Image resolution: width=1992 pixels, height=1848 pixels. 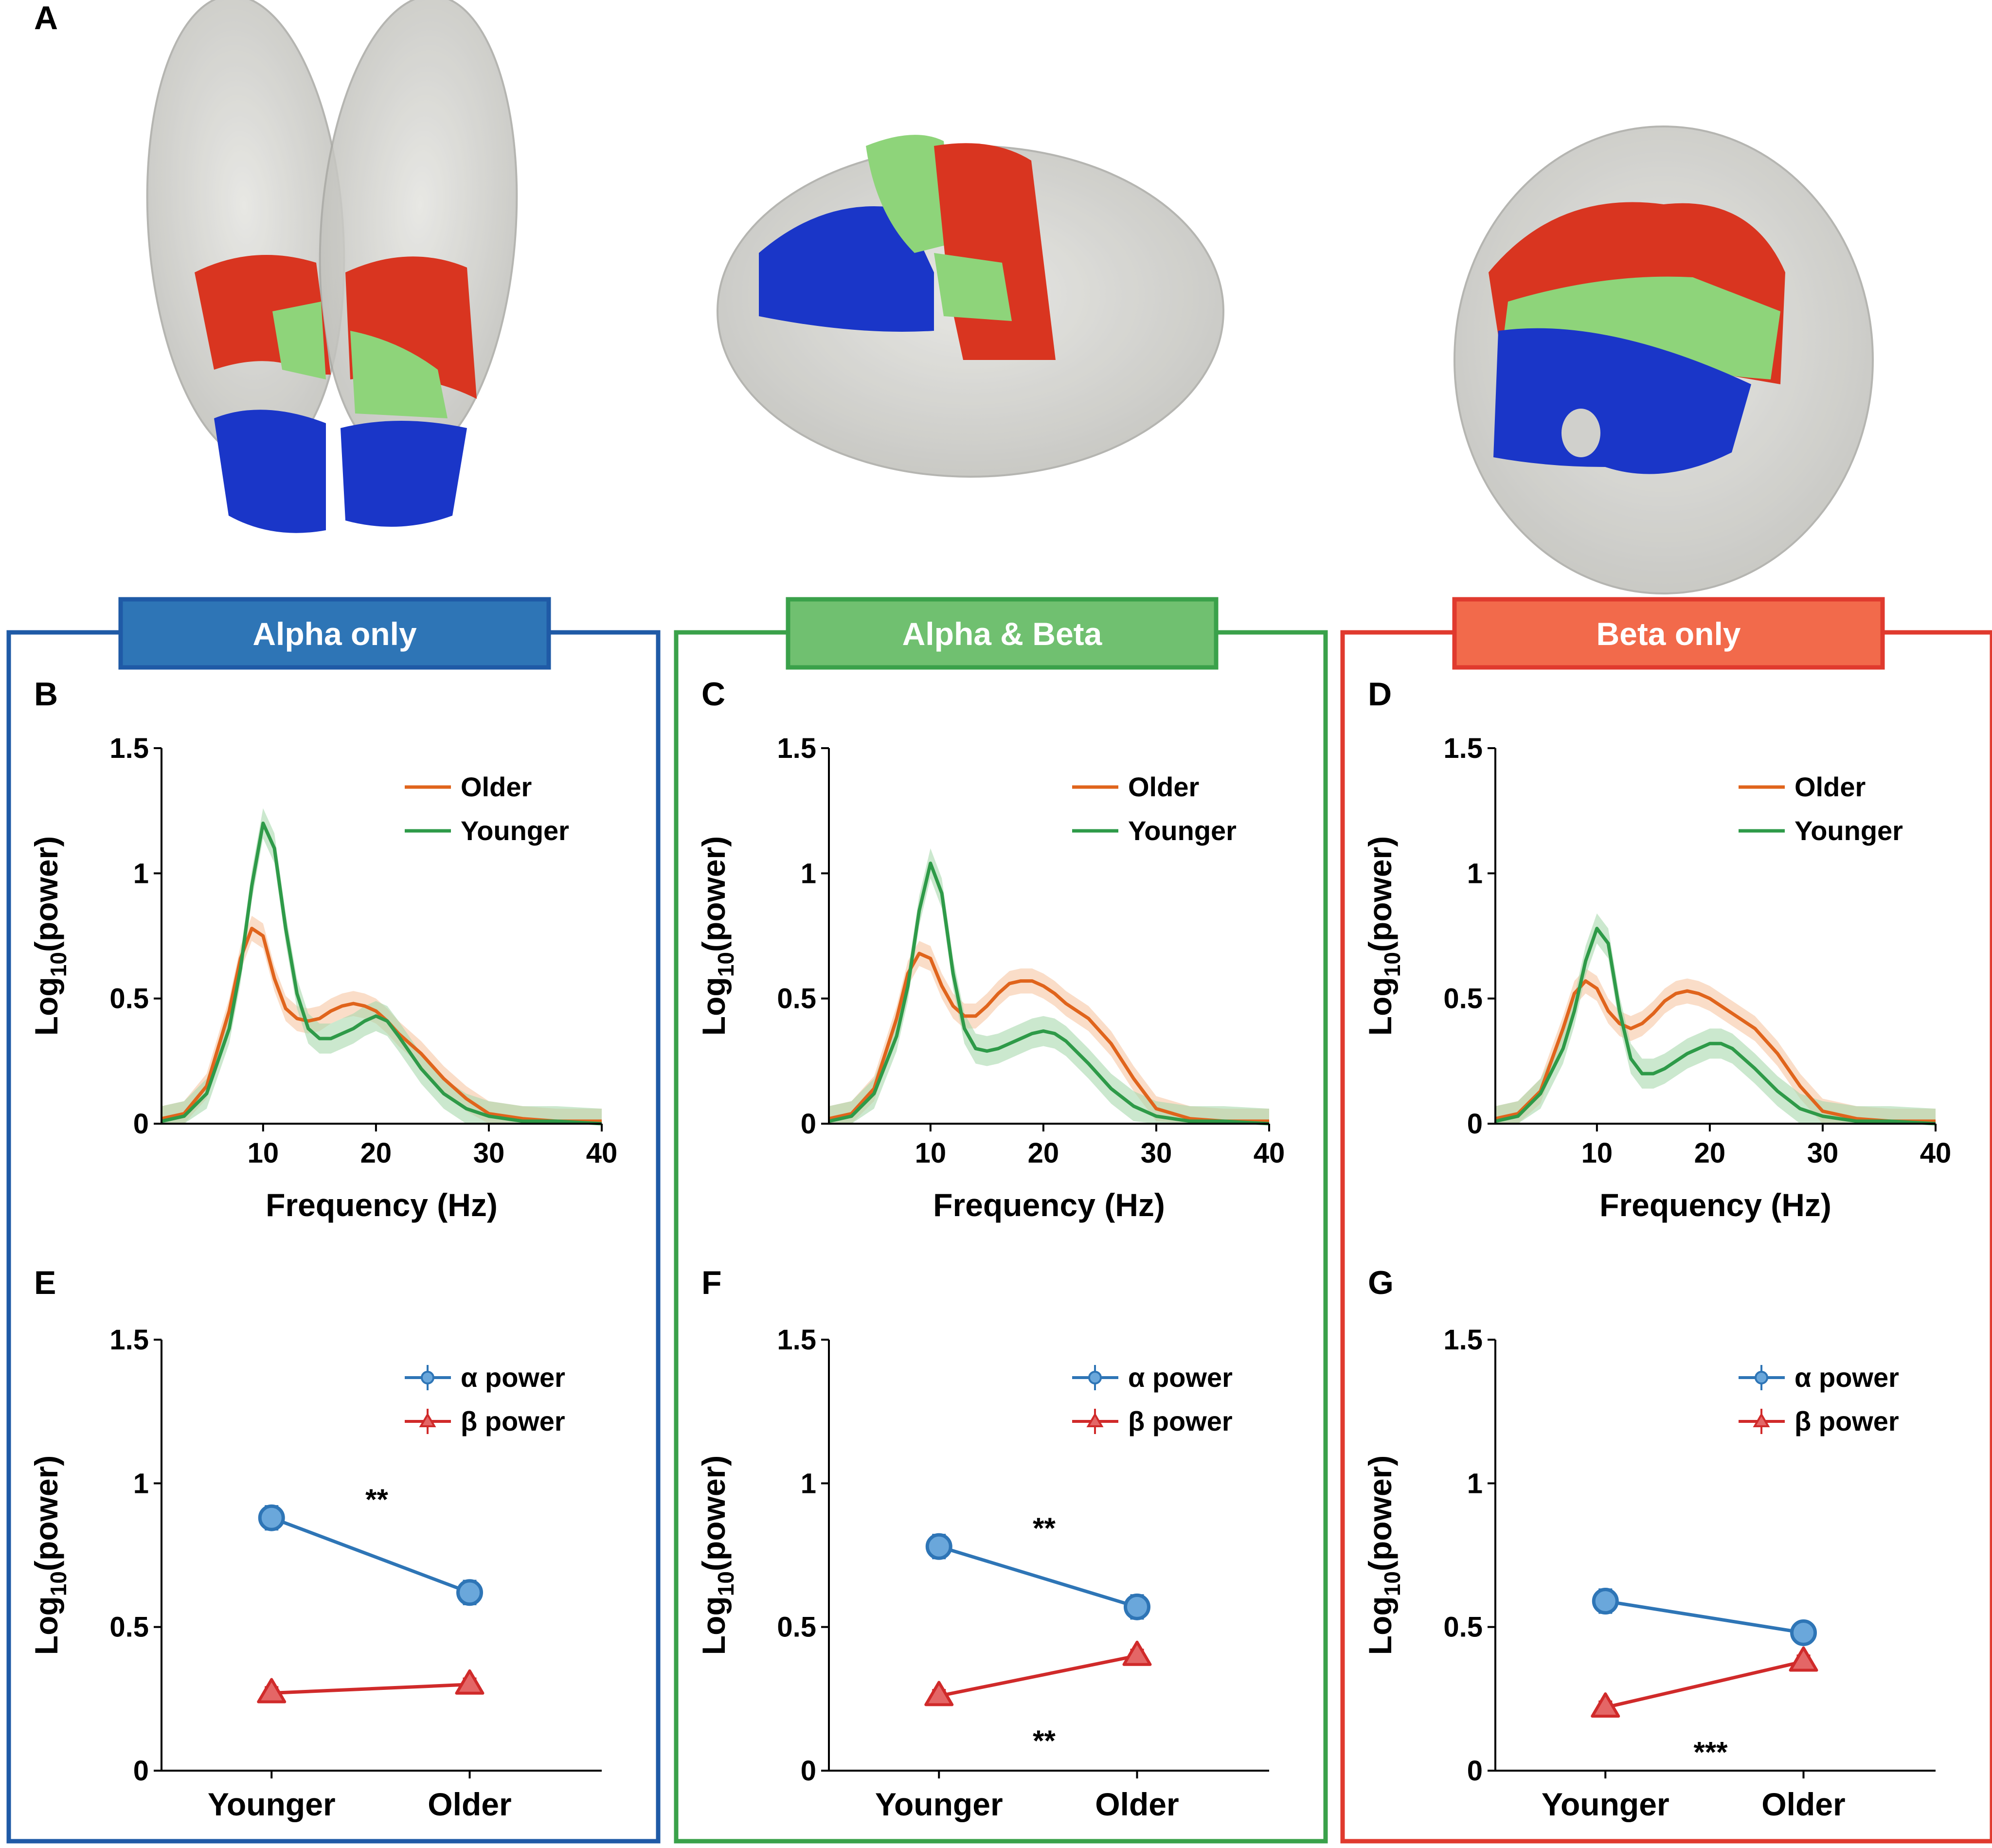 I want to click on panel-label-a: A, so click(x=46, y=18).